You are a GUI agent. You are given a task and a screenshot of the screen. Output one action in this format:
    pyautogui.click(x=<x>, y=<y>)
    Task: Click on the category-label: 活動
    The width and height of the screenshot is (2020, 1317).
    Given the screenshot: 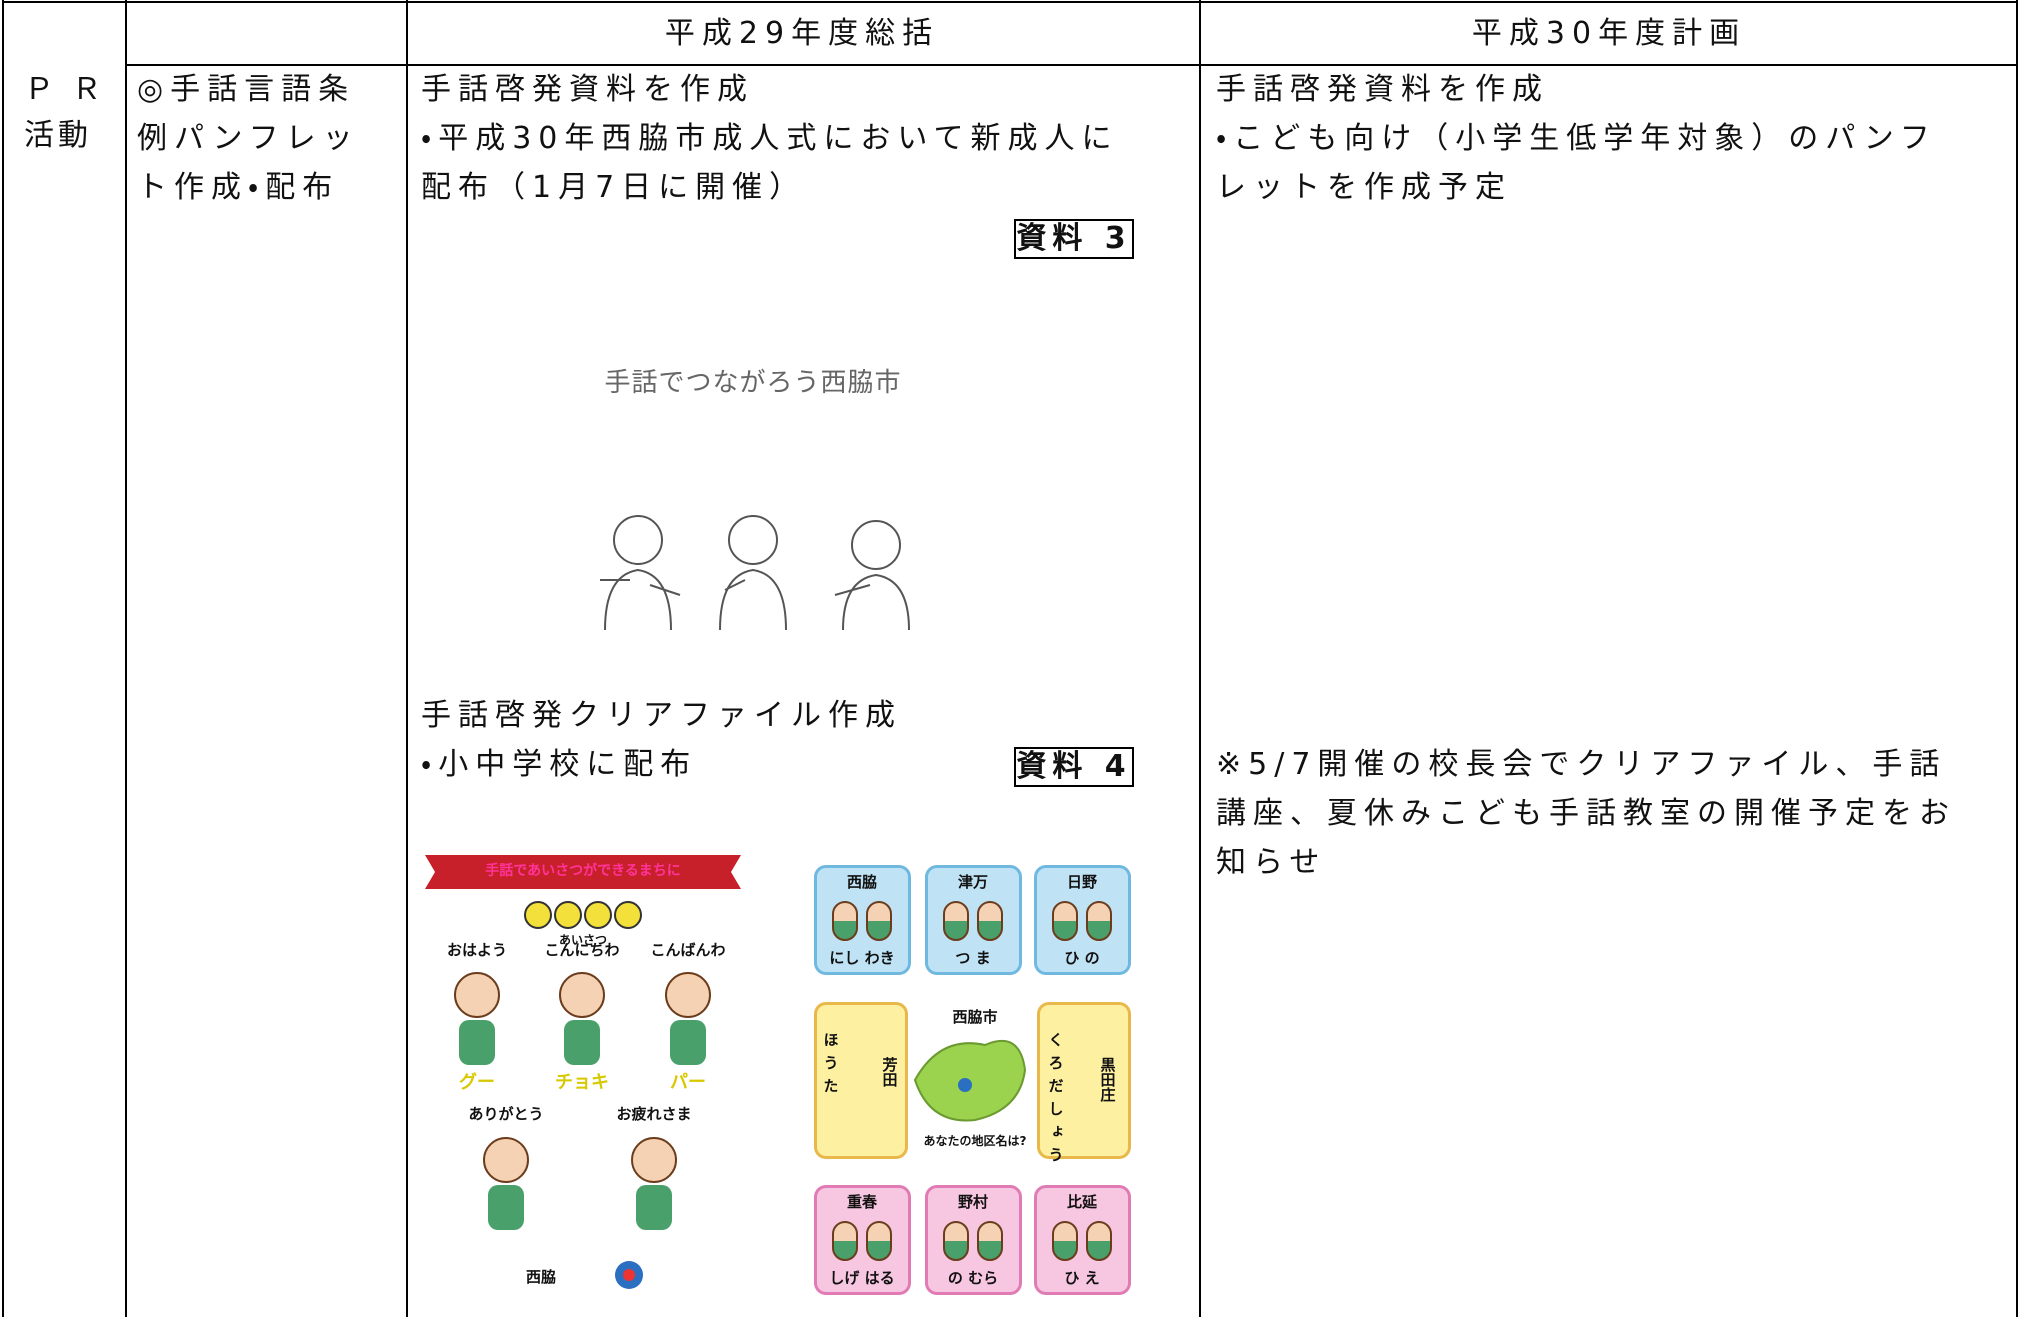 What is the action you would take?
    pyautogui.click(x=58, y=135)
    